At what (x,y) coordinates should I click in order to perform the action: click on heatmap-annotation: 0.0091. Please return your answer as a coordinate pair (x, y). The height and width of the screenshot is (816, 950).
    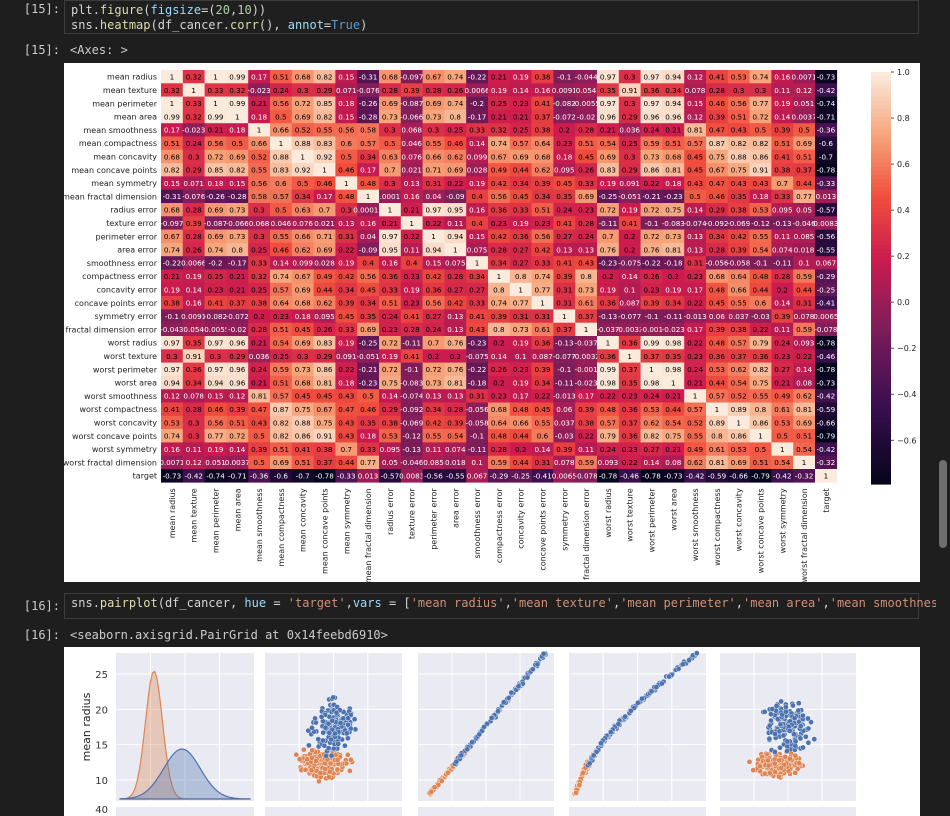
    Looking at the image, I should click on (564, 90).